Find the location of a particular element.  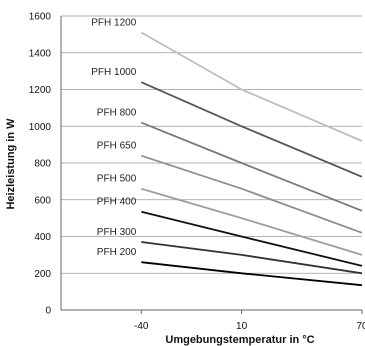

y-tick-label-1200: 1200 is located at coordinates (40, 90).